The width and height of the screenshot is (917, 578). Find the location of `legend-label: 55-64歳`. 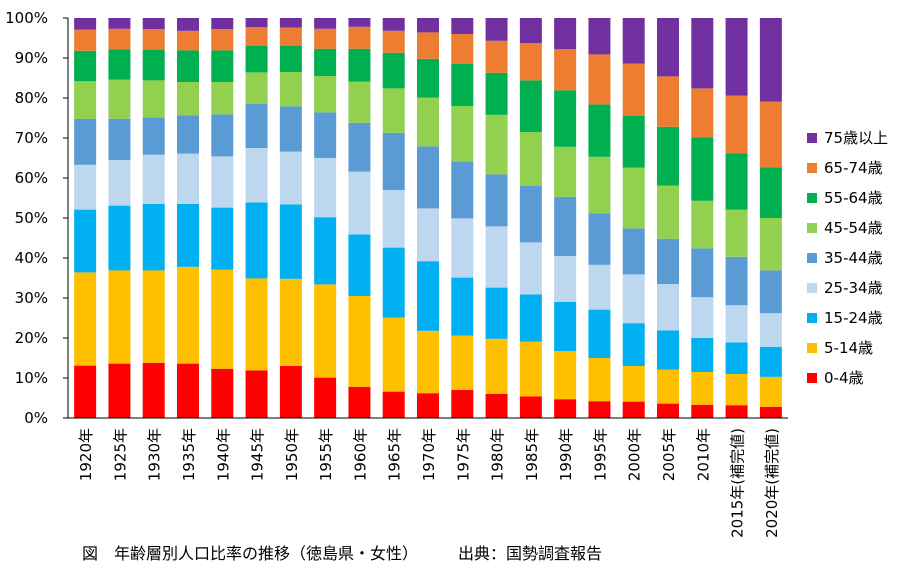

legend-label: 55-64歳 is located at coordinates (853, 198).